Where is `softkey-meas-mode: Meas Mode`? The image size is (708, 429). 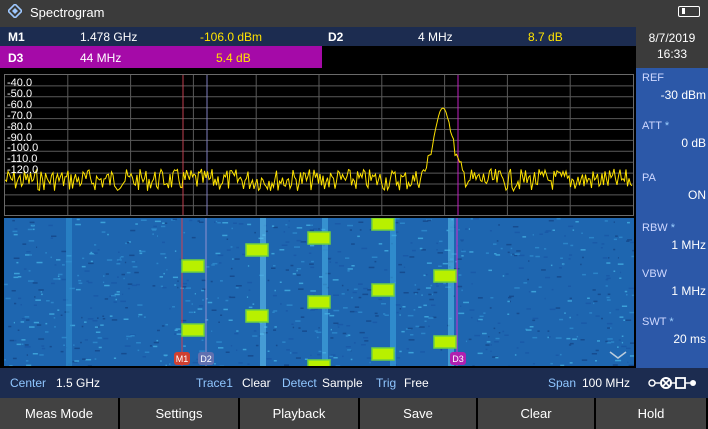 softkey-meas-mode: Meas Mode is located at coordinates (60, 413).